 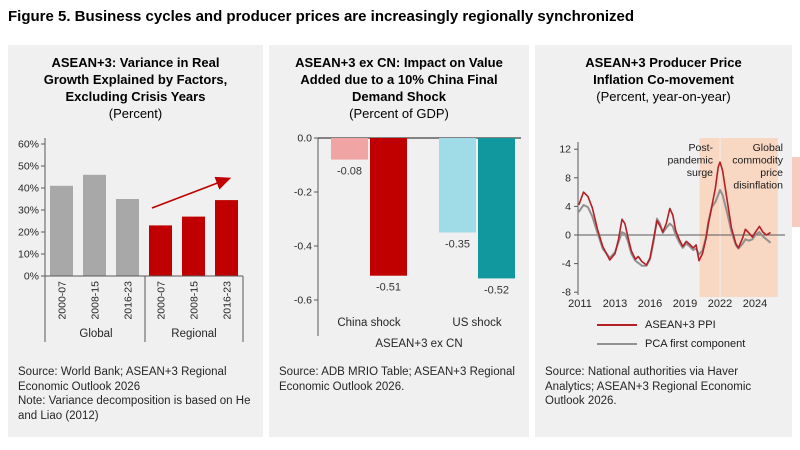 What do you see at coordinates (758, 186) in the screenshot?
I see `region-annotation-line: disinflation` at bounding box center [758, 186].